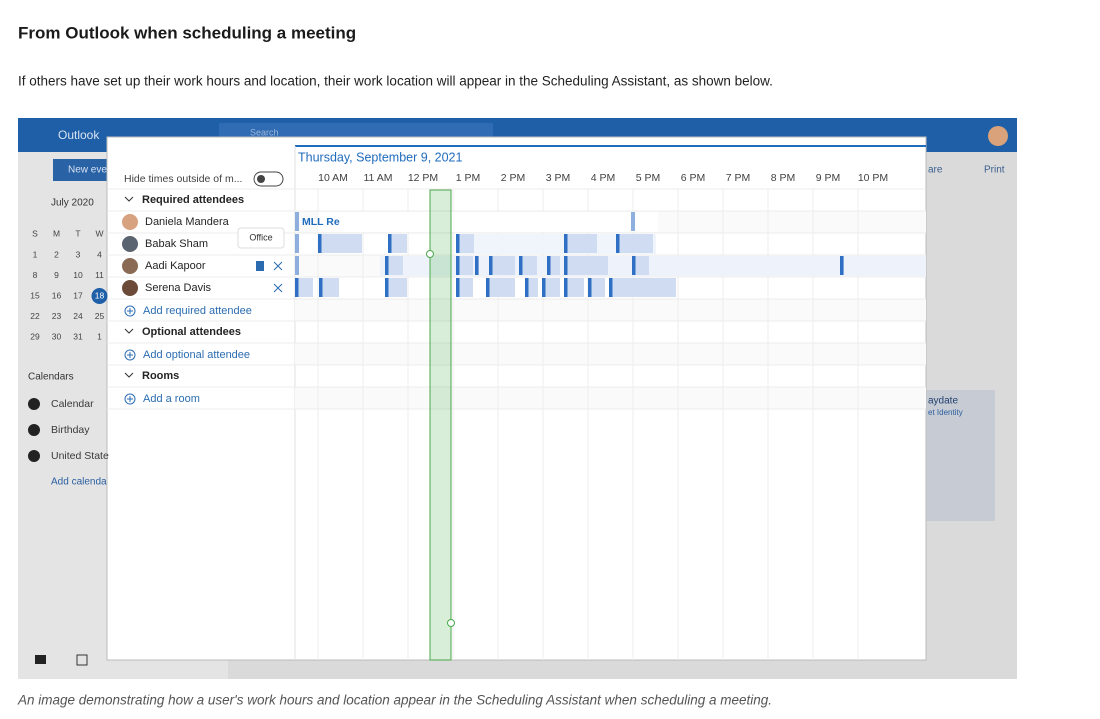 This screenshot has height=719, width=1100. What do you see at coordinates (178, 288) in the screenshot?
I see `attendee-name: Serena Davis` at bounding box center [178, 288].